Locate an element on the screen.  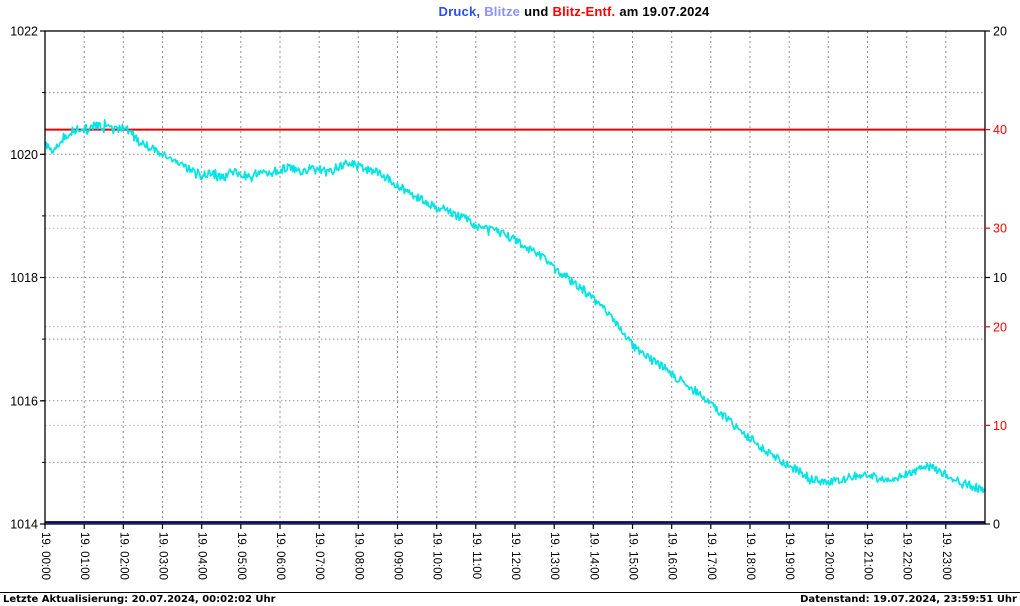
y-axis-tick-label: 1020 is located at coordinates (24, 155).